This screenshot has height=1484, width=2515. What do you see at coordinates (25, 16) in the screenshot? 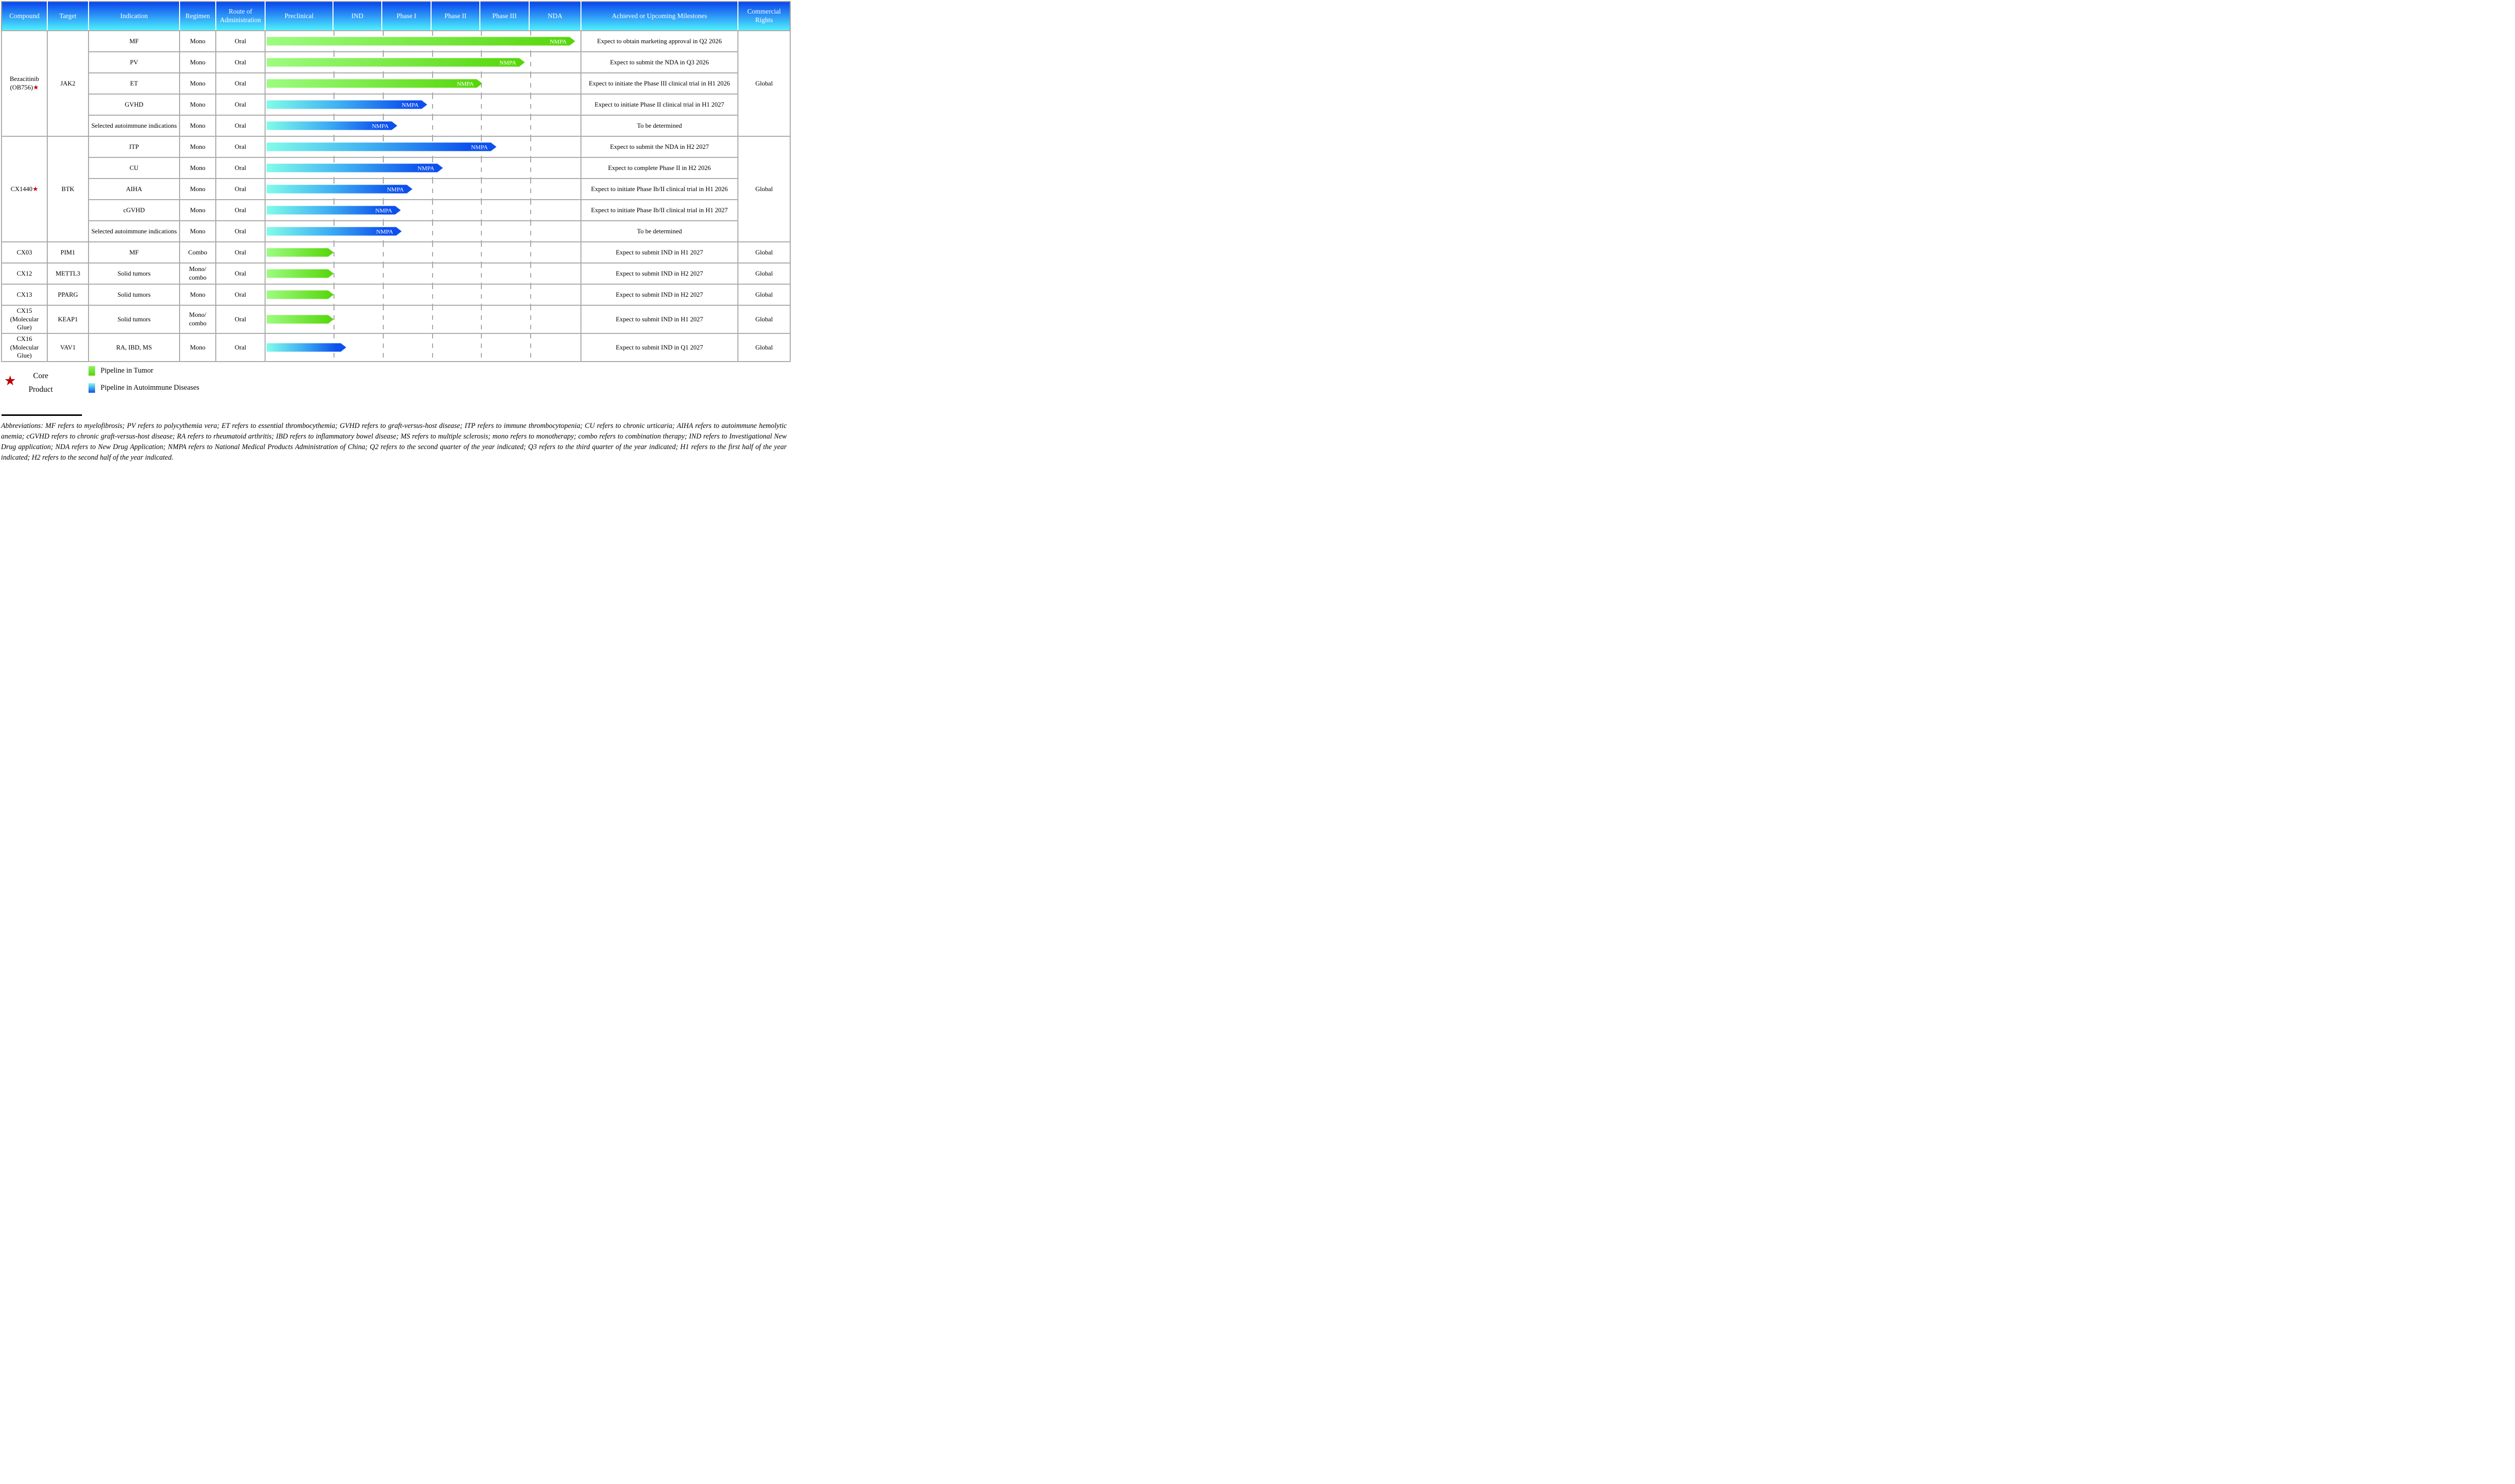
I see `col-header-compound: Compound` at bounding box center [25, 16].